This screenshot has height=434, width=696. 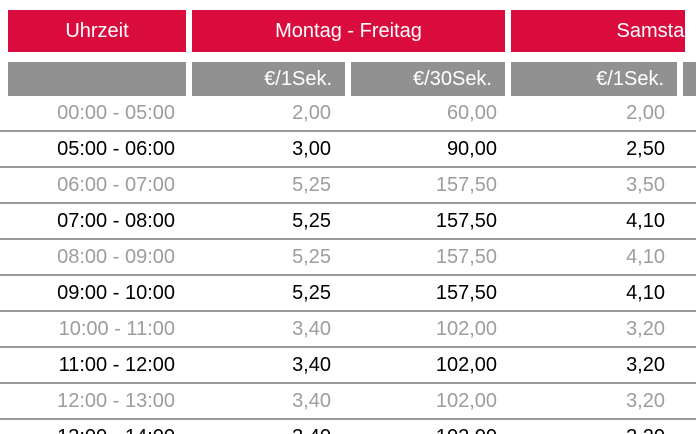 I want to click on table-row: 09:00 - 10:00 5,25 157,50 4,10, so click(x=348, y=294).